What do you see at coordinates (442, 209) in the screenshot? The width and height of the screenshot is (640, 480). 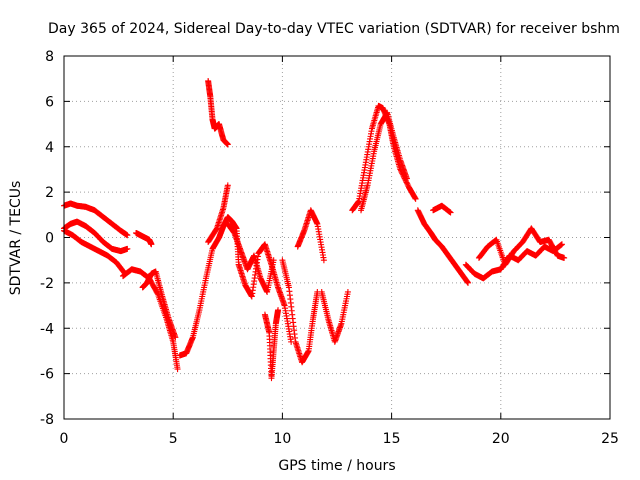 I see `series-late-stray` at bounding box center [442, 209].